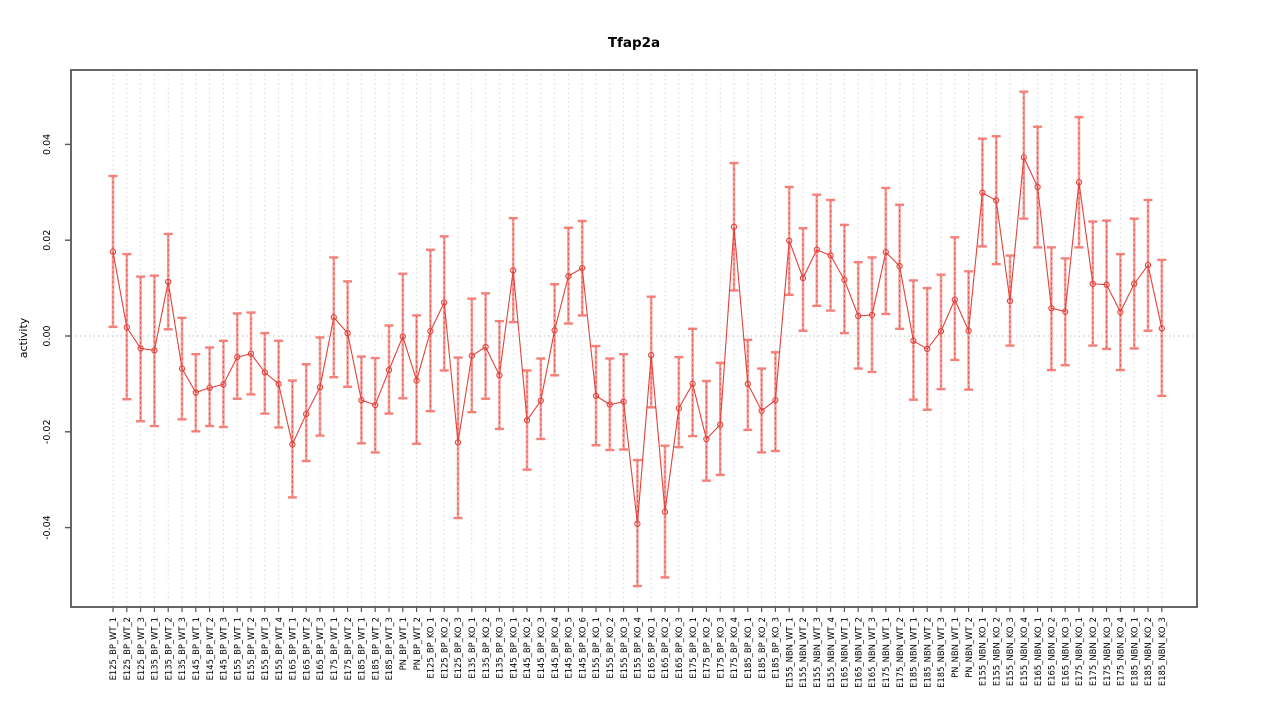  What do you see at coordinates (969, 647) in the screenshot?
I see `x-tick-label: PN_NBN_WT_2` at bounding box center [969, 647].